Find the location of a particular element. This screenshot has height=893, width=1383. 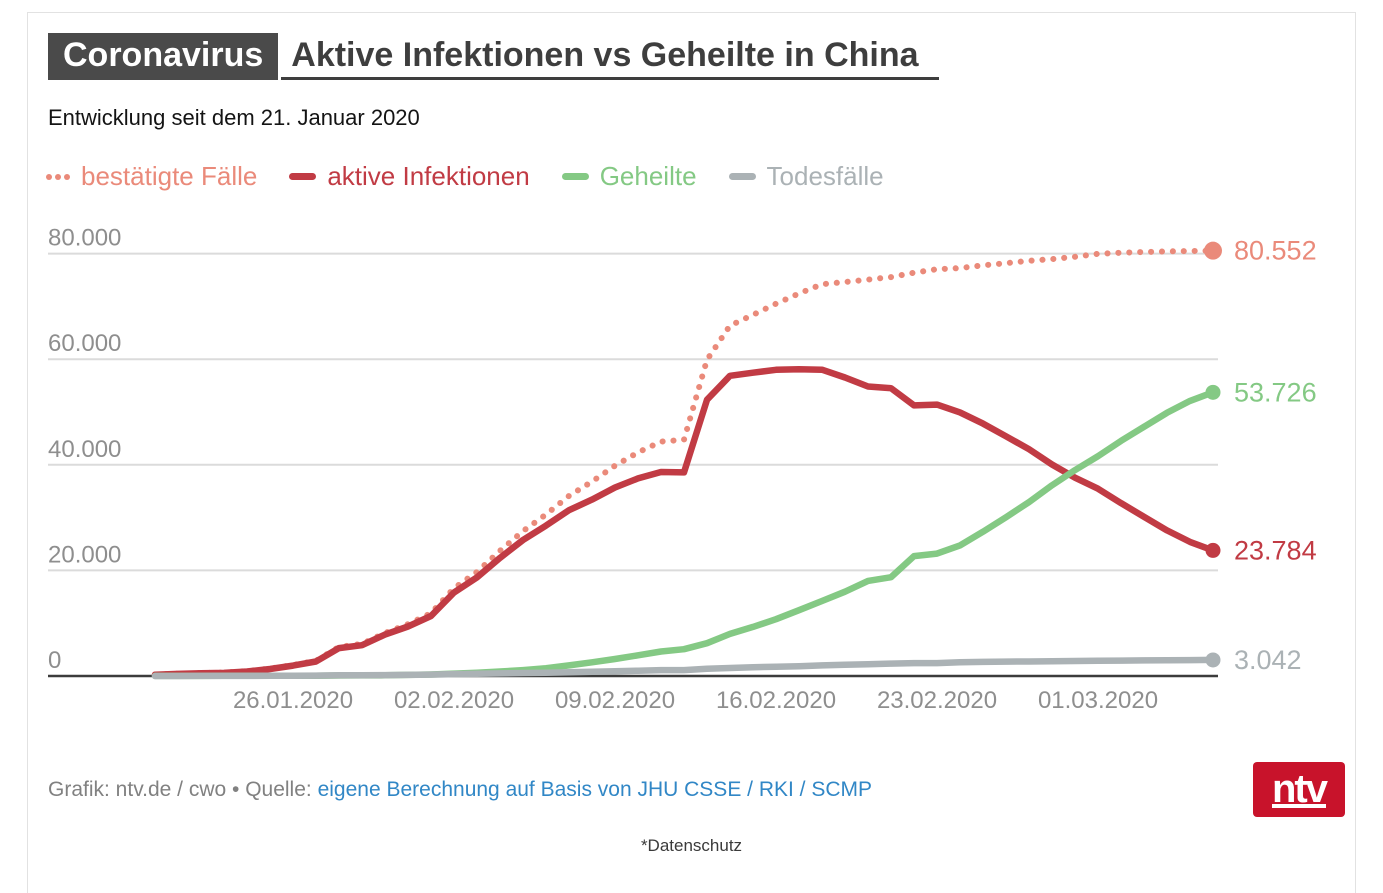

chart-subtitle: Entwicklung seit dem 21. Januar 2020 is located at coordinates (234, 117).